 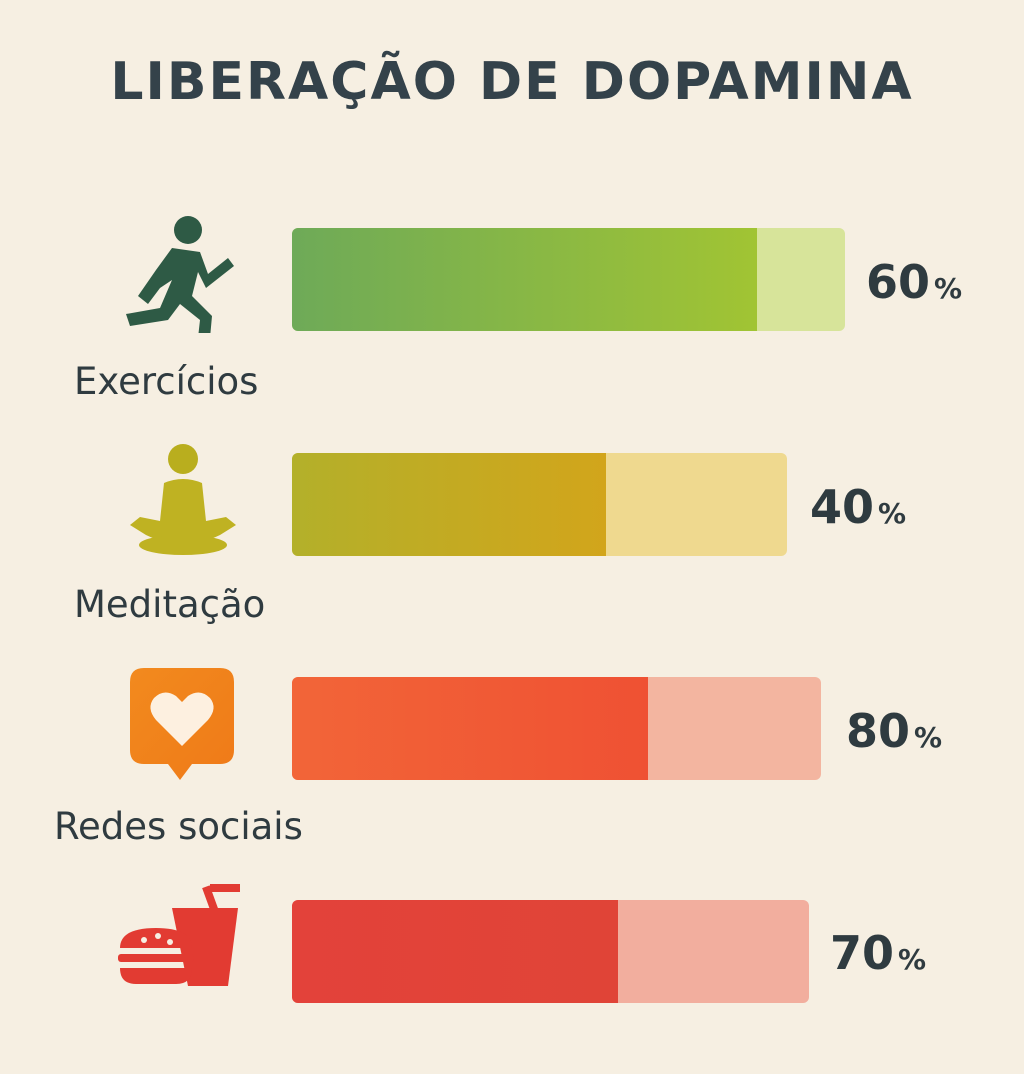 What do you see at coordinates (512, 82) in the screenshot?
I see `chart-title: LIBERAÇÃO DE DOPAMINA` at bounding box center [512, 82].